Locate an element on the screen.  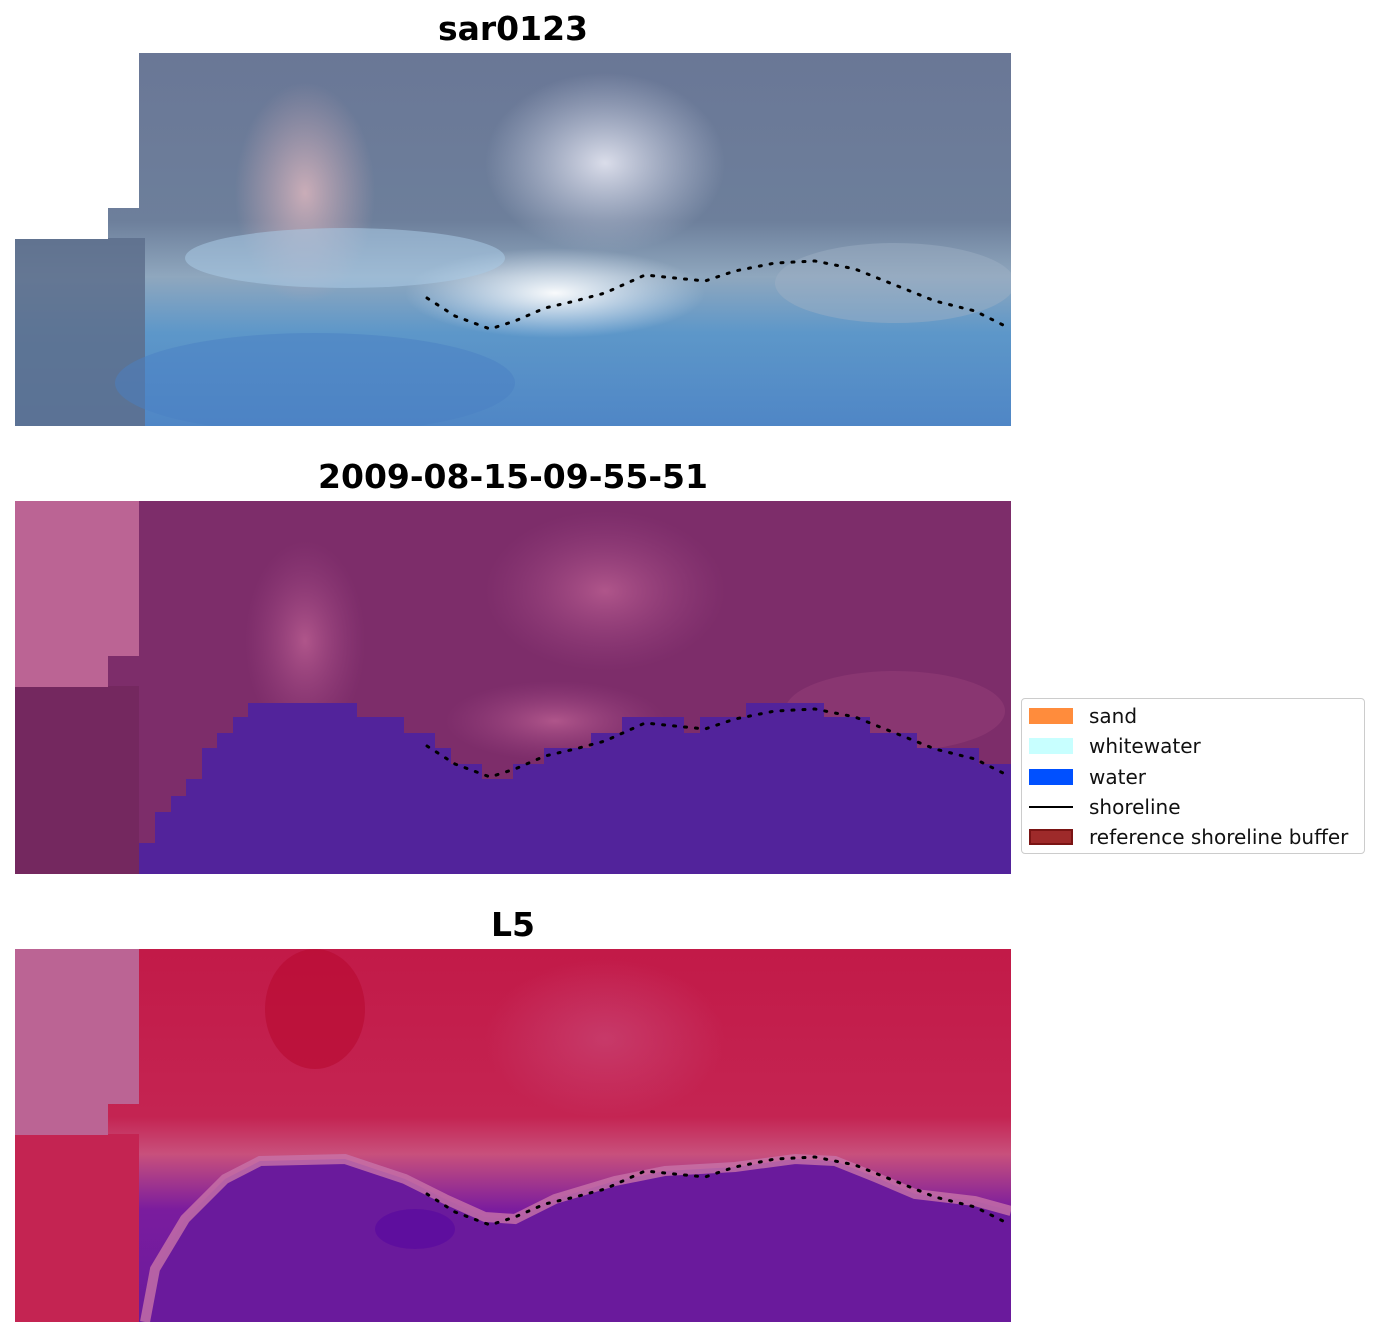
whitewater-swatch is located at coordinates (1051, 746).